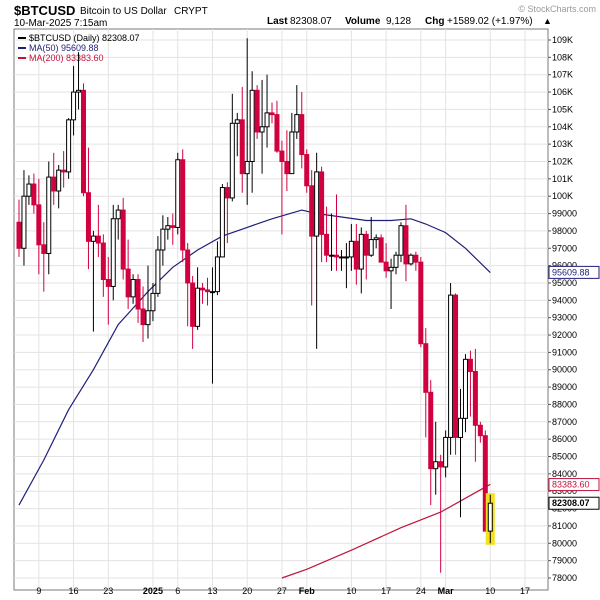  What do you see at coordinates (153, 591) in the screenshot?
I see `x-tick-label: 2025` at bounding box center [153, 591].